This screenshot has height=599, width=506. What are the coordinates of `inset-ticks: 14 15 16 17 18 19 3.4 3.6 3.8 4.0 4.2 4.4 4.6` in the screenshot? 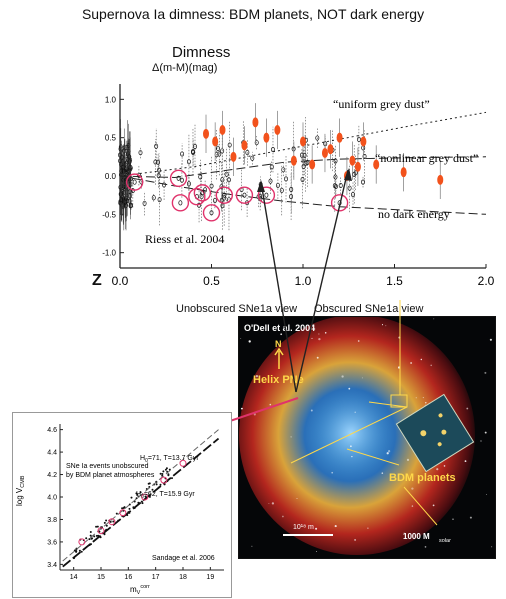 It's located at (130, 504).